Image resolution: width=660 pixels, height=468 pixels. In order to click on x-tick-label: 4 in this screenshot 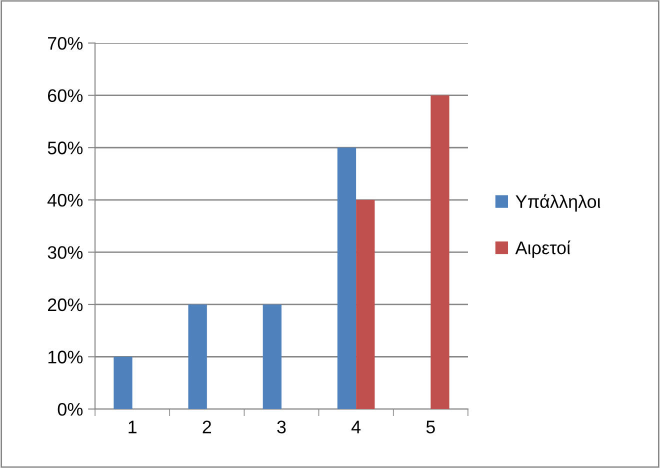, I will do `click(356, 427)`.